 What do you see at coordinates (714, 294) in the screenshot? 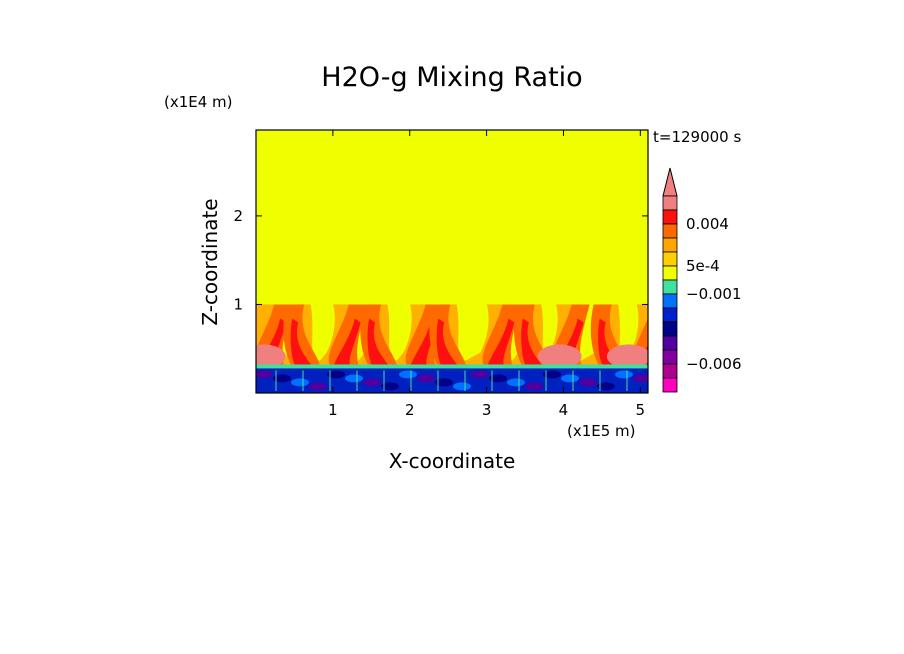
I see `colorbar-label: −0.001` at bounding box center [714, 294].